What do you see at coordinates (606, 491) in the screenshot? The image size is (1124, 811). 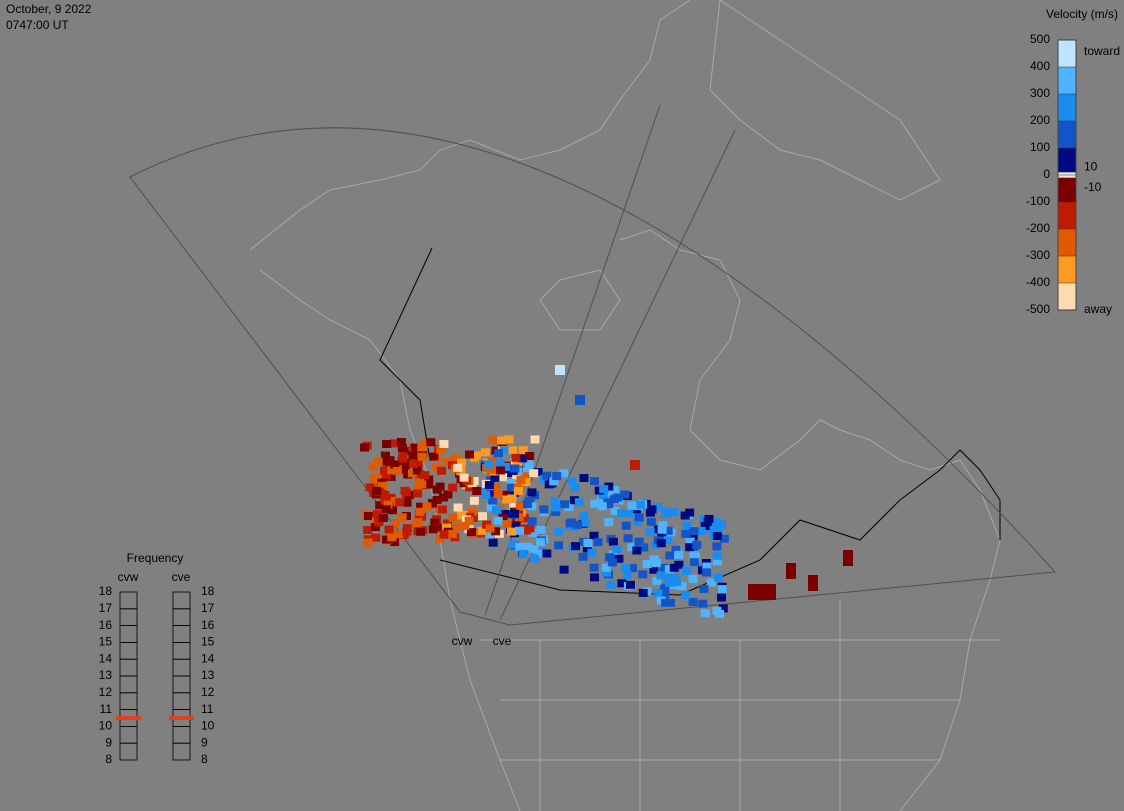 I see `velocity-cells` at bounding box center [606, 491].